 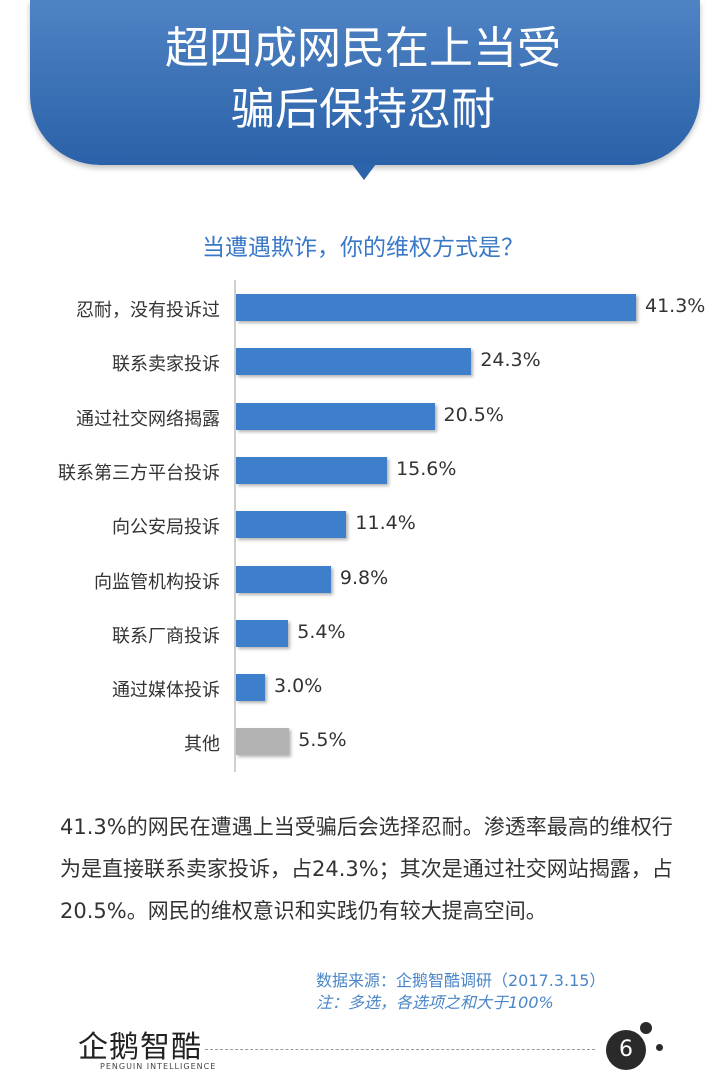 I want to click on page-number: 6, so click(x=626, y=1050).